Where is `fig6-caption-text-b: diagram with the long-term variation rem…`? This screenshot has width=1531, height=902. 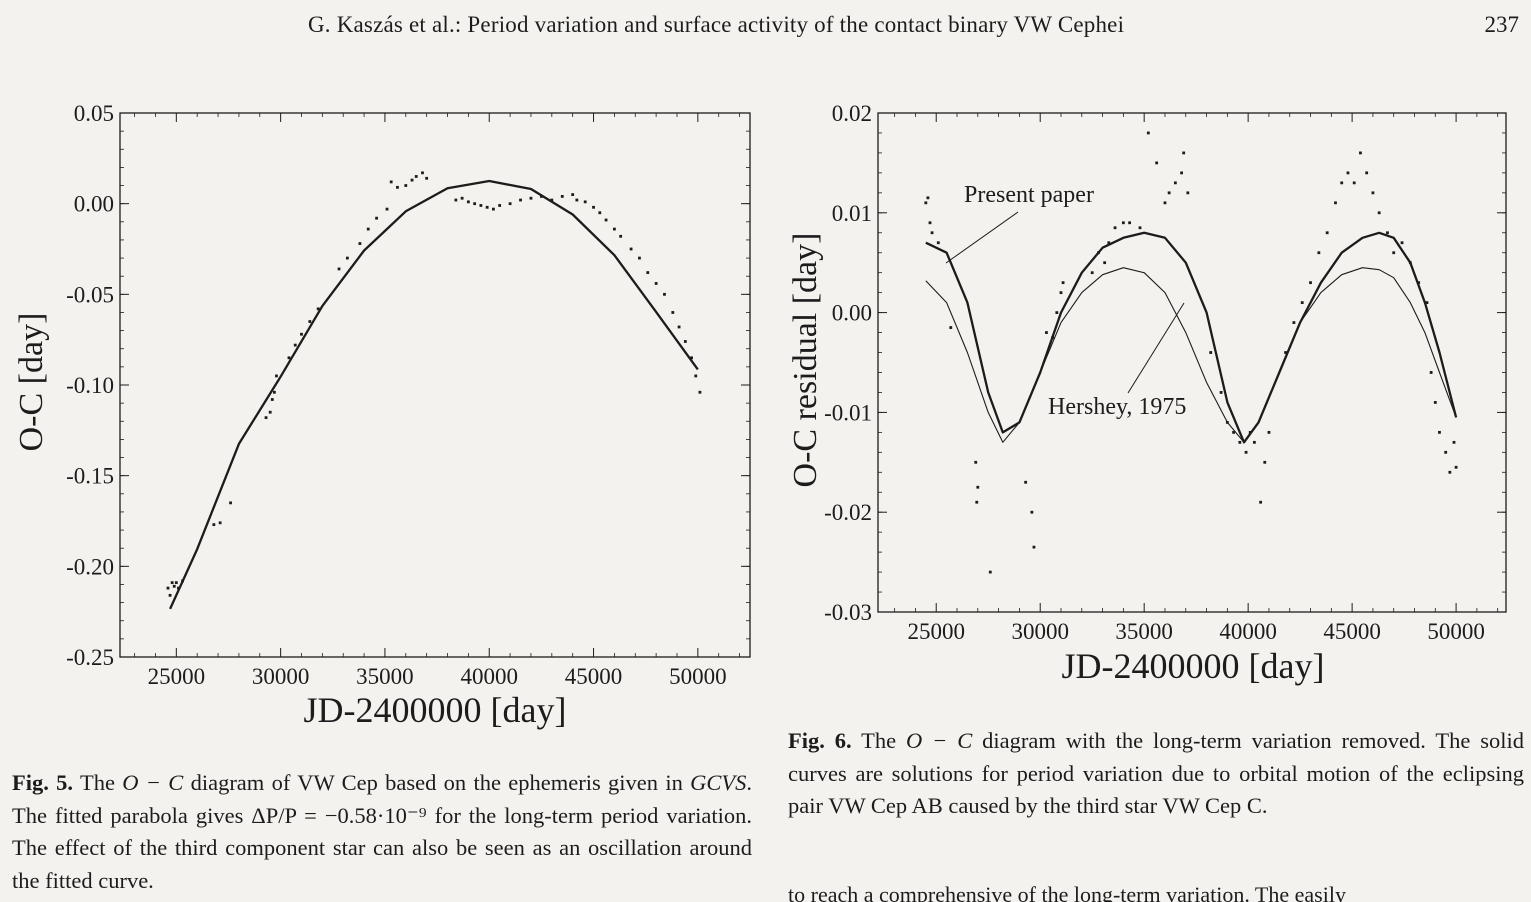
fig6-caption-text-b: diagram with the long-term variation rem… is located at coordinates (1156, 773).